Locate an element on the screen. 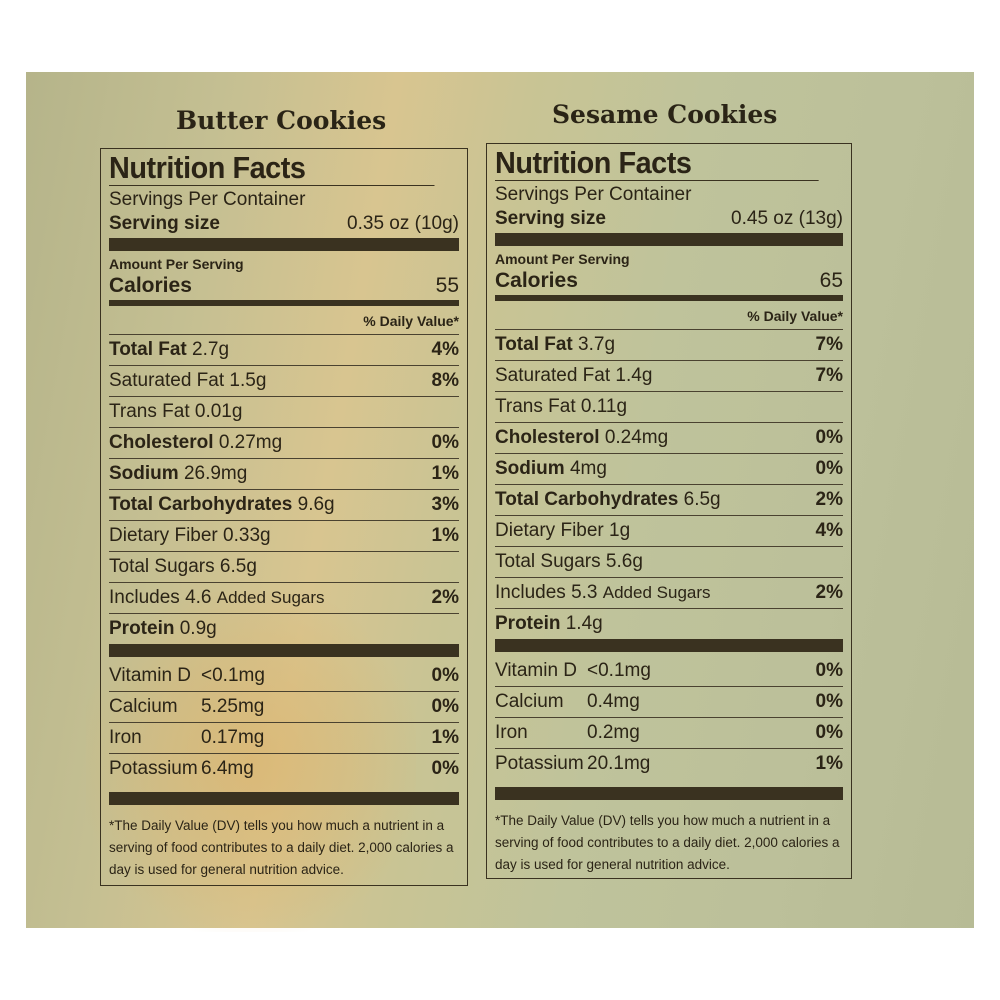 This screenshot has width=1000, height=1000. nutrient-row: Total Fat 3.7g 7% is located at coordinates (669, 344).